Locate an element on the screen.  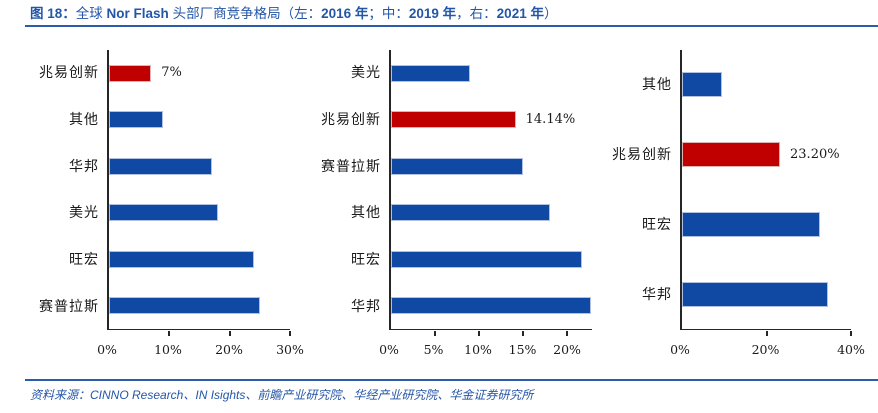
figure-title-segment: Nor Flash is located at coordinates (137, 13).